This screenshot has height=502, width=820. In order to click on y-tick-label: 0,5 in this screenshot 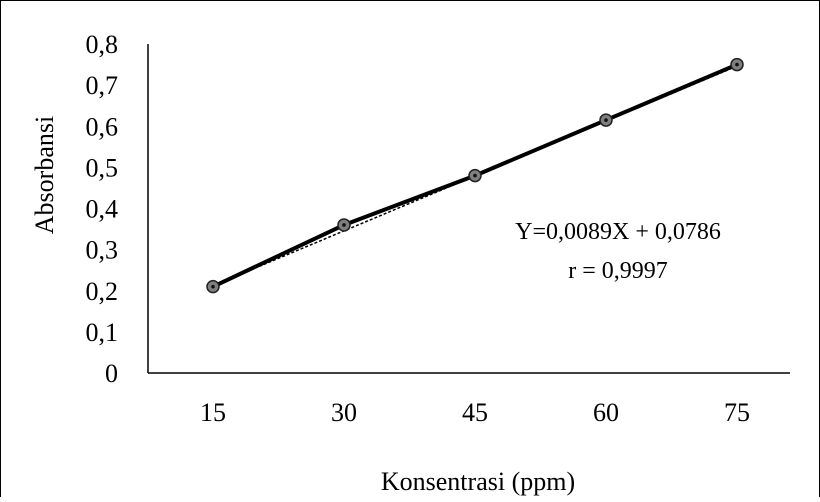, I will do `click(102, 167)`.